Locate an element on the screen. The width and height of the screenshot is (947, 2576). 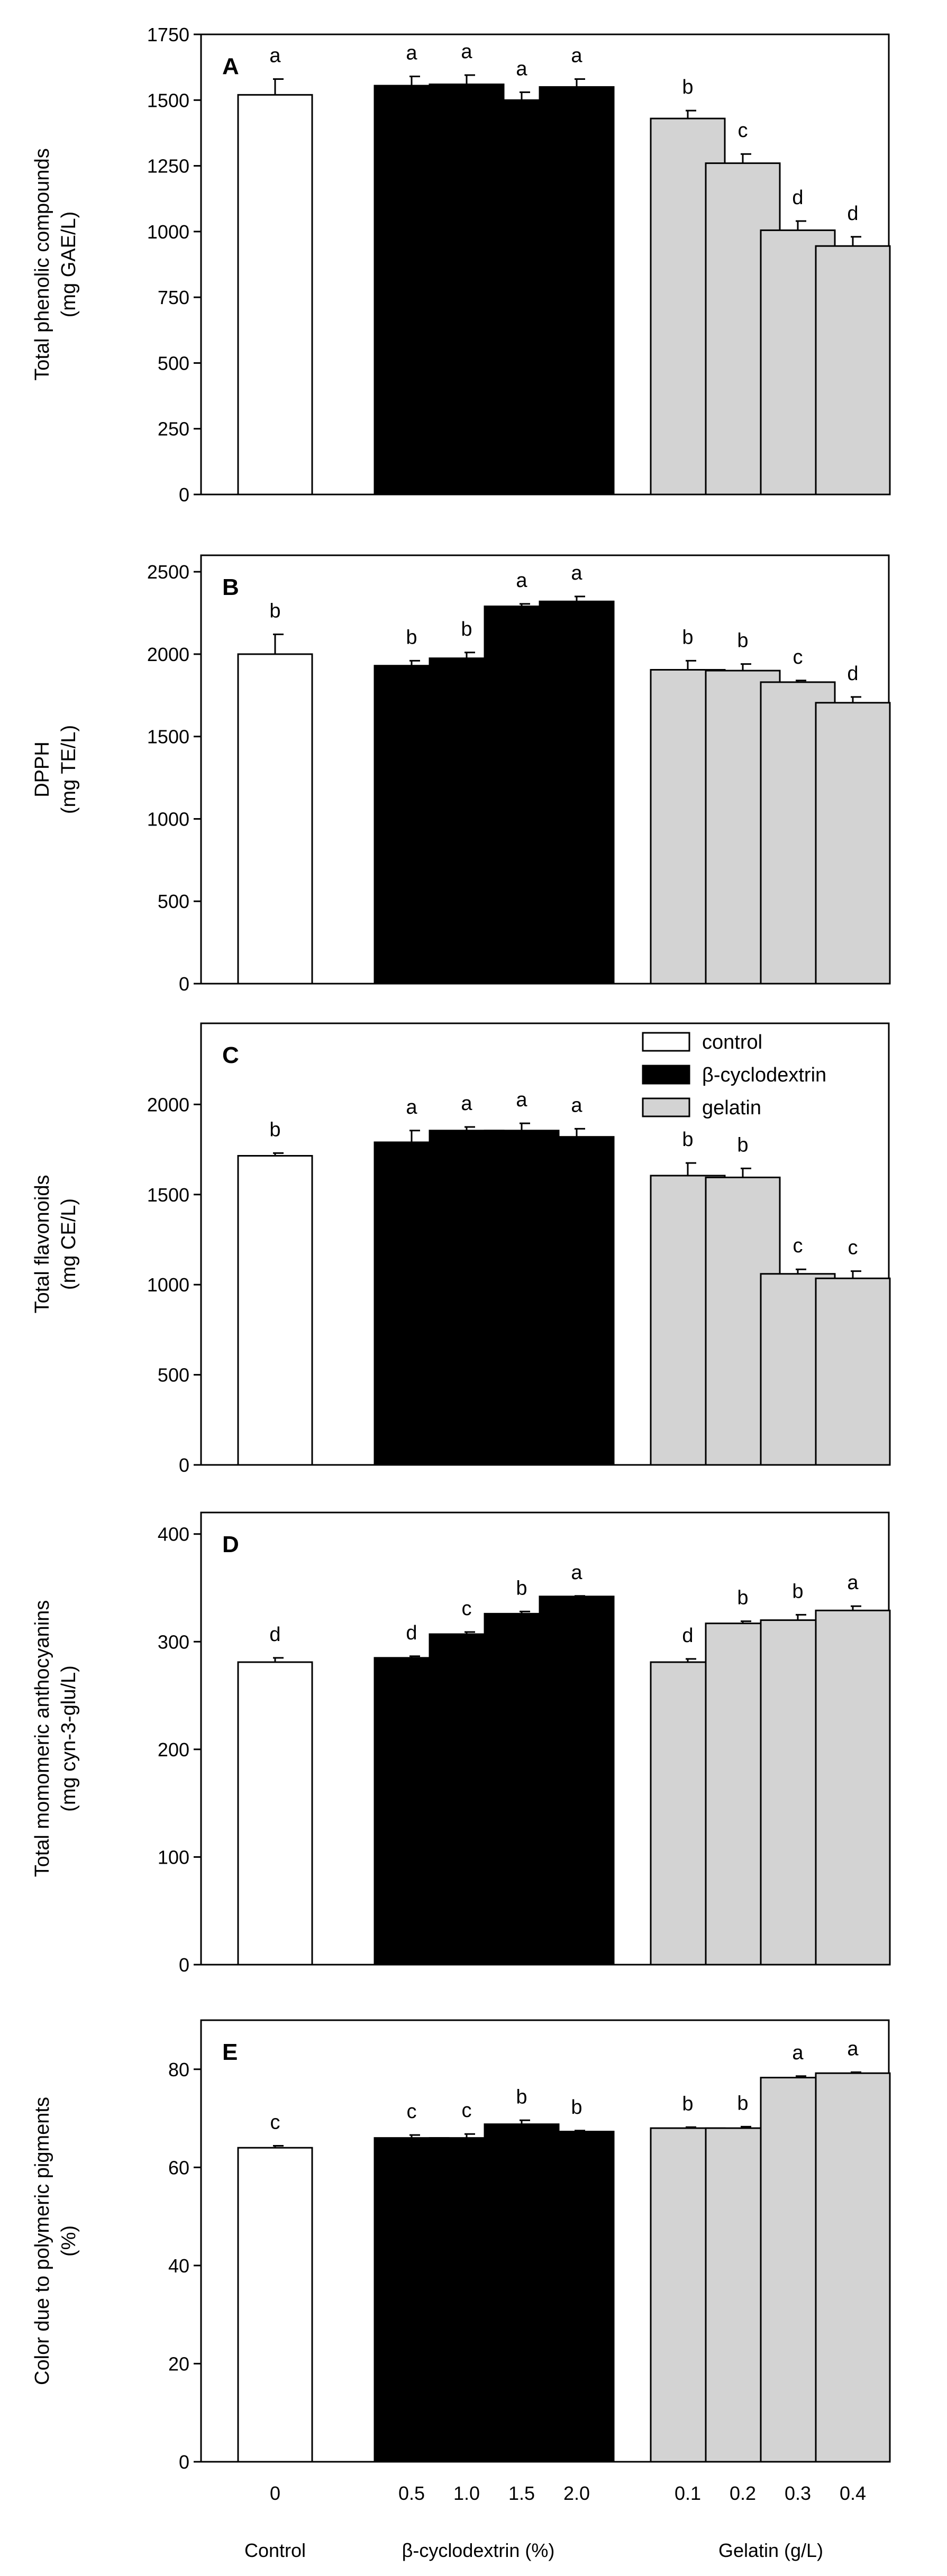
y-axis-label: Total flavonoids is located at coordinates (42, 1245).